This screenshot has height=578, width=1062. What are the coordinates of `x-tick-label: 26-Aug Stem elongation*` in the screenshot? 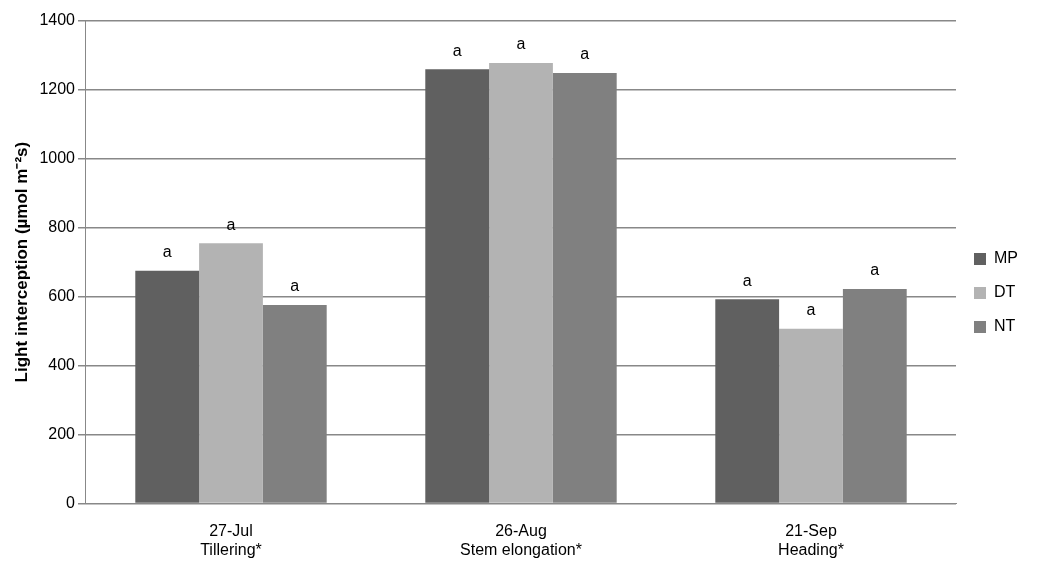 It's located at (521, 539).